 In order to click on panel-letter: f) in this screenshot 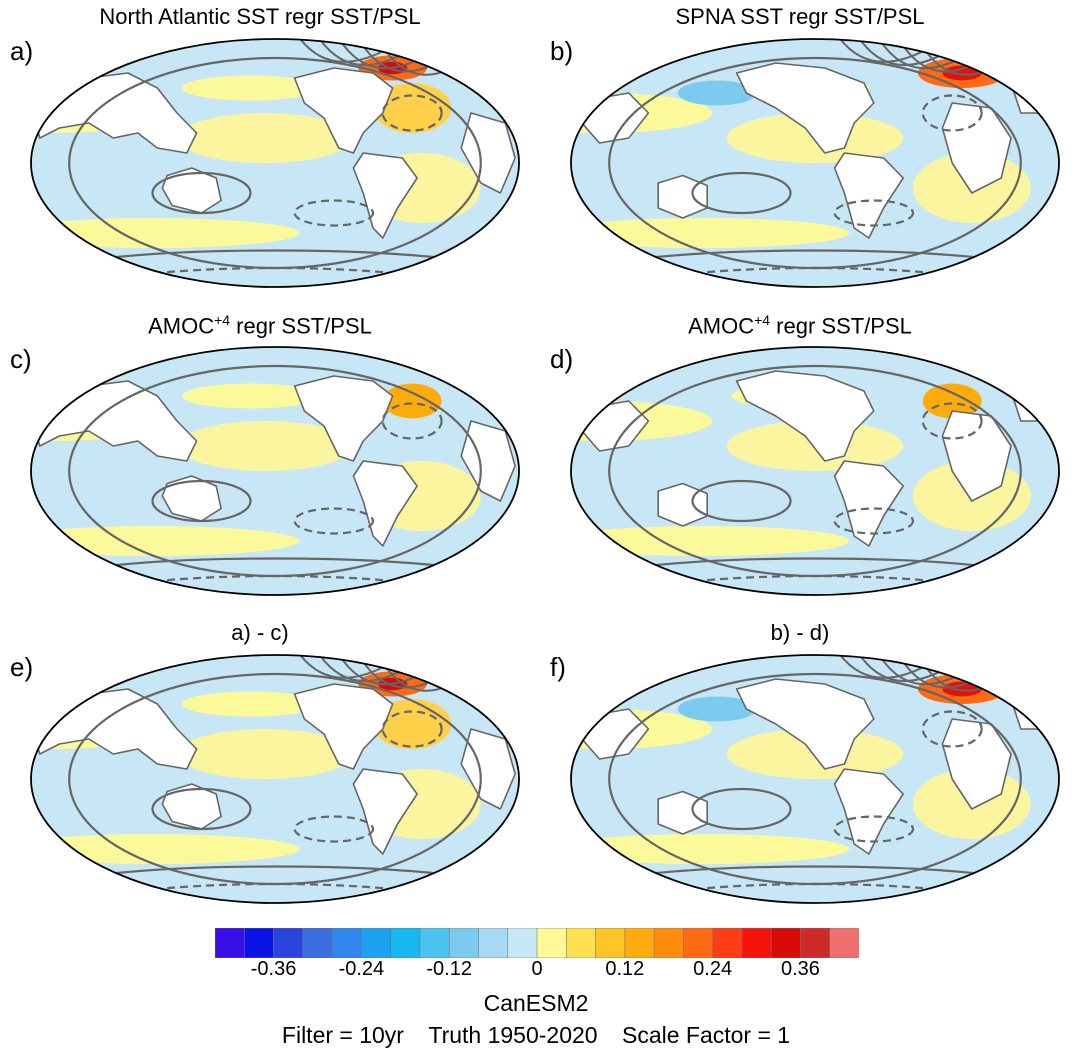, I will do `click(558, 667)`.